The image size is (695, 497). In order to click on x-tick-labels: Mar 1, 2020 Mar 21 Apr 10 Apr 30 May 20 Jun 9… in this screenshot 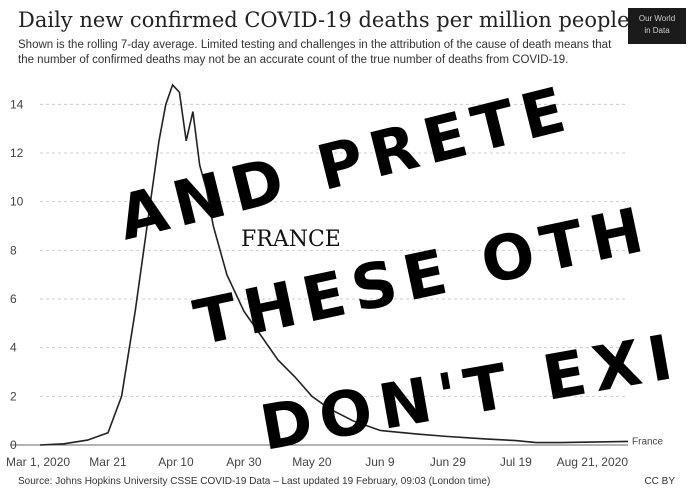, I will do `click(317, 462)`.